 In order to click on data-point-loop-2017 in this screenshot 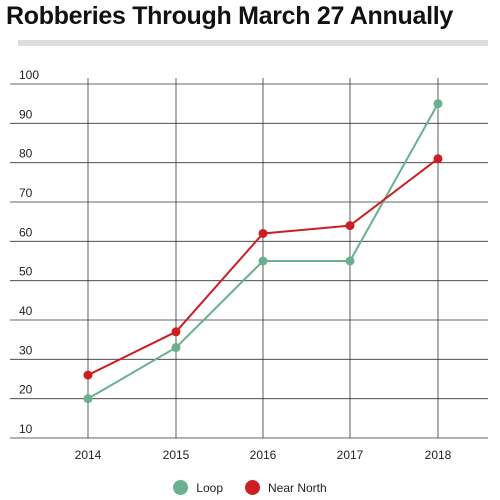, I will do `click(350, 261)`.